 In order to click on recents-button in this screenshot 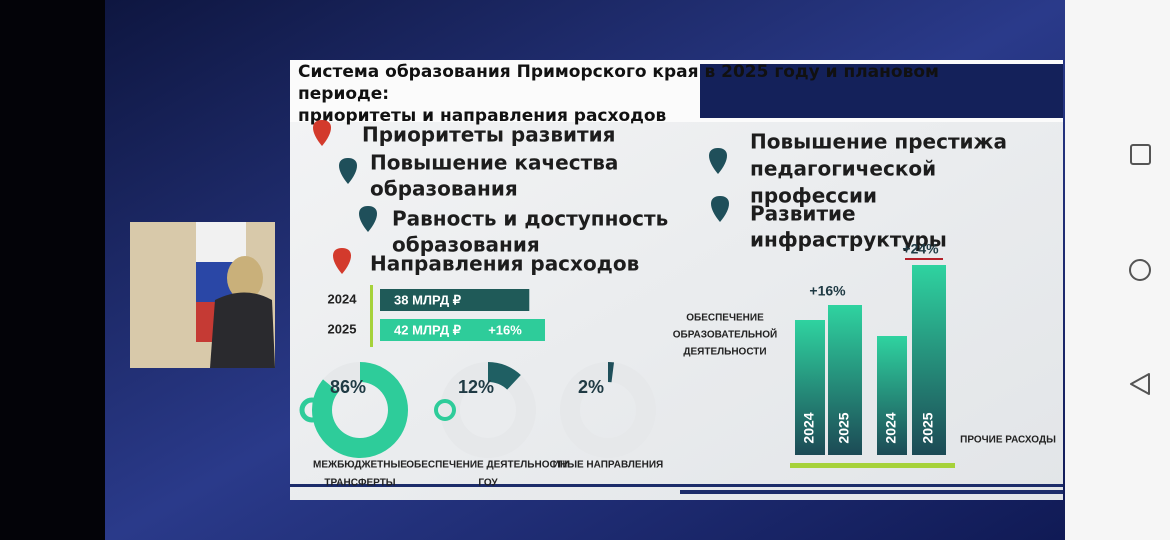, I will do `click(1140, 154)`.